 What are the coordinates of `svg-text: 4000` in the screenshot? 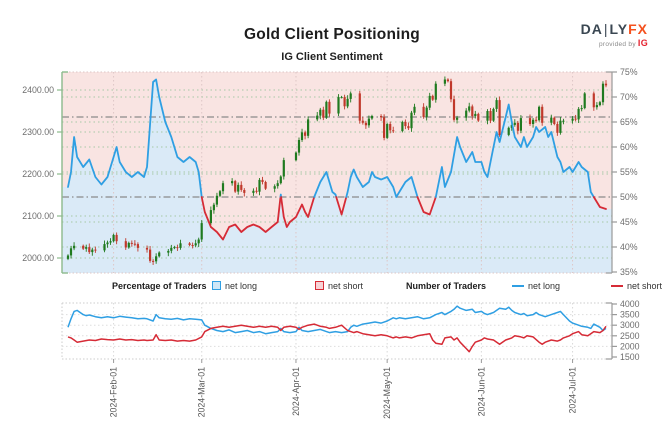 It's located at (630, 304).